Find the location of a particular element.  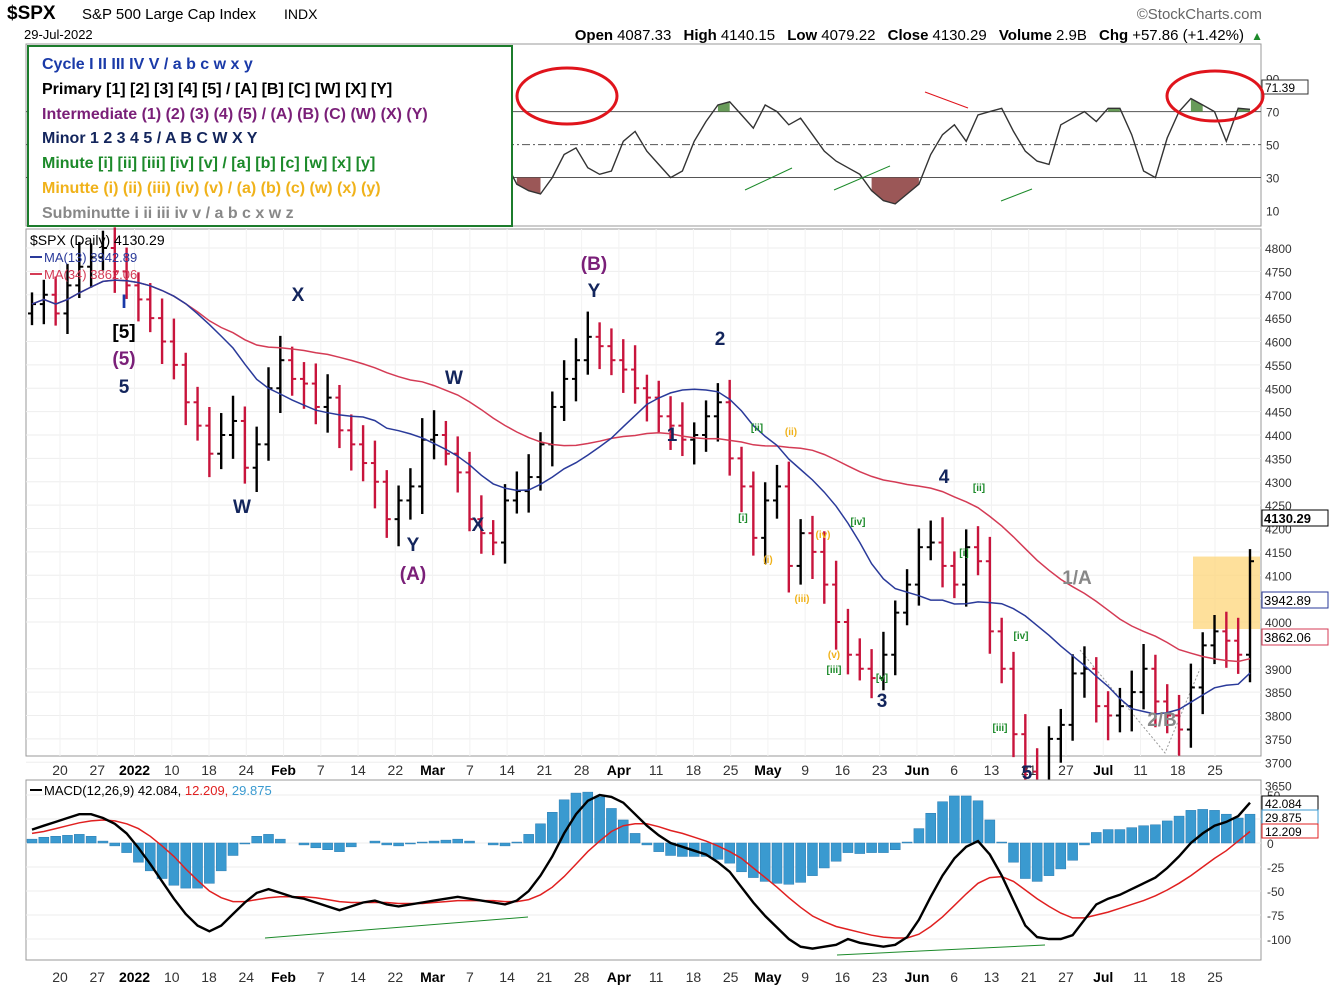

index-name: S&P 500 Large Cap Index is located at coordinates (169, 14).